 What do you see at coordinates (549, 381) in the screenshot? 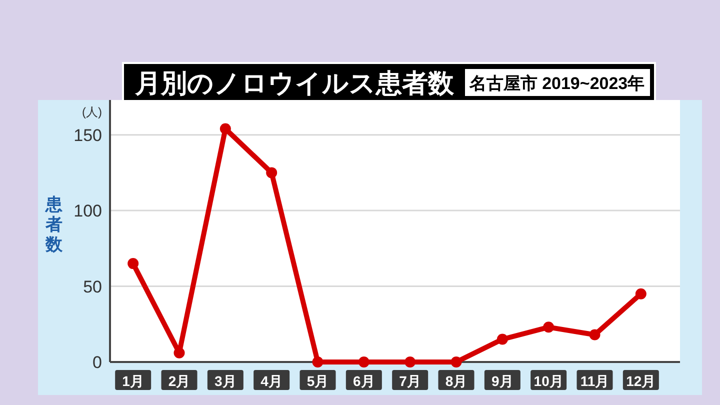
I see `x-tick-label: 10月` at bounding box center [549, 381].